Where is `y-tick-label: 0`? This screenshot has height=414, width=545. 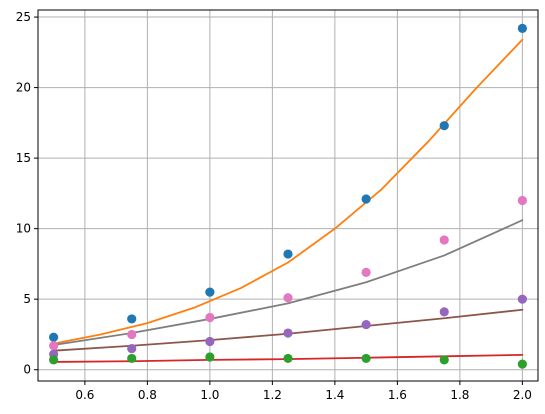 y-tick-label: 0 is located at coordinates (27, 370).